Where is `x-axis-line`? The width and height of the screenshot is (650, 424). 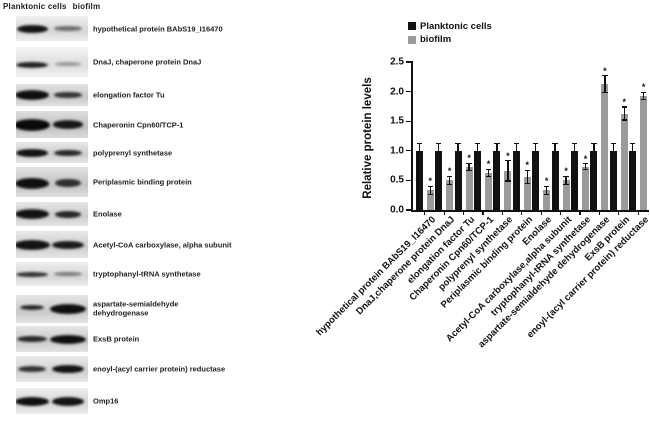 x-axis-line is located at coordinates (530, 211).